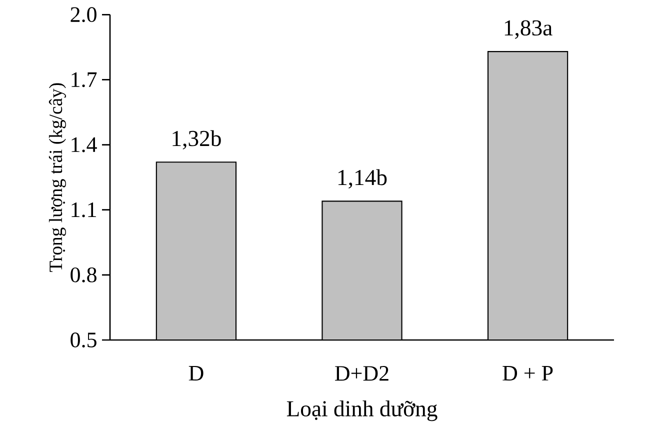 This screenshot has height=441, width=646. I want to click on x-axis-title: Loại dinh dưỡng, so click(362, 411).